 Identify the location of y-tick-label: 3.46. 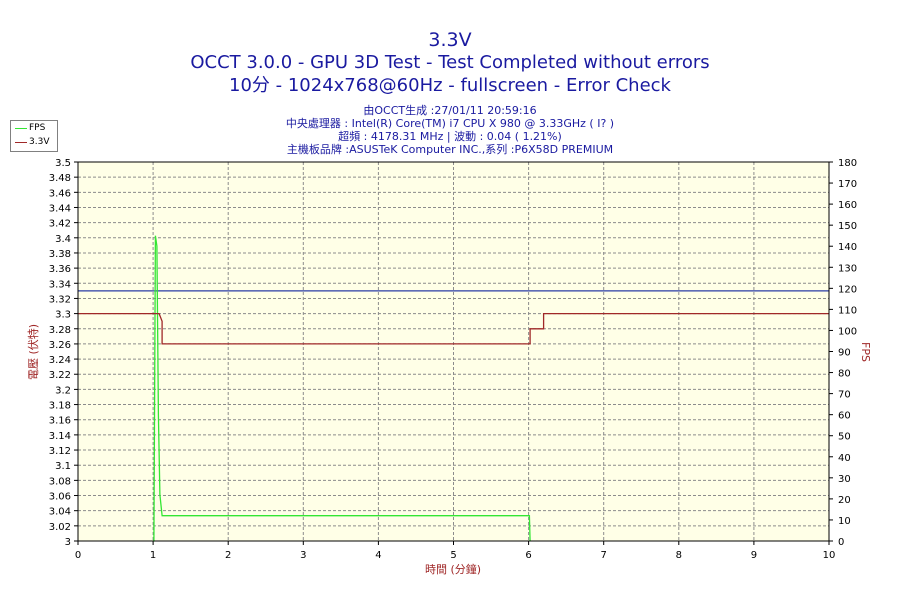
(60, 193).